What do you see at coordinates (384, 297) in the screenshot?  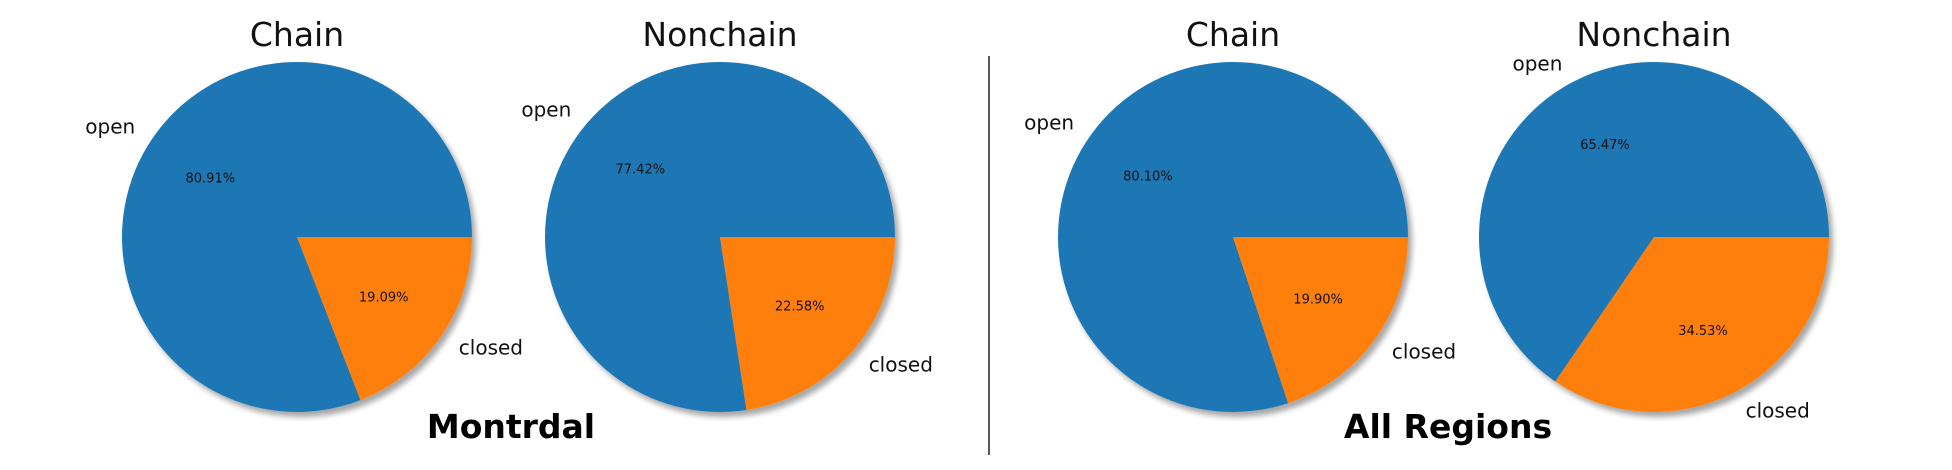 I see `percent-label-closed: 19.09%` at bounding box center [384, 297].